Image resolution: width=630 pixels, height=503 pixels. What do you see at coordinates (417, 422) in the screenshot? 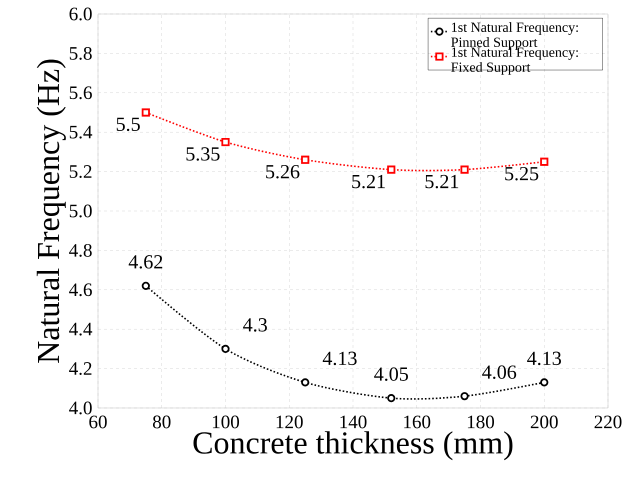
I see `x-tick-label: 160` at bounding box center [417, 422].